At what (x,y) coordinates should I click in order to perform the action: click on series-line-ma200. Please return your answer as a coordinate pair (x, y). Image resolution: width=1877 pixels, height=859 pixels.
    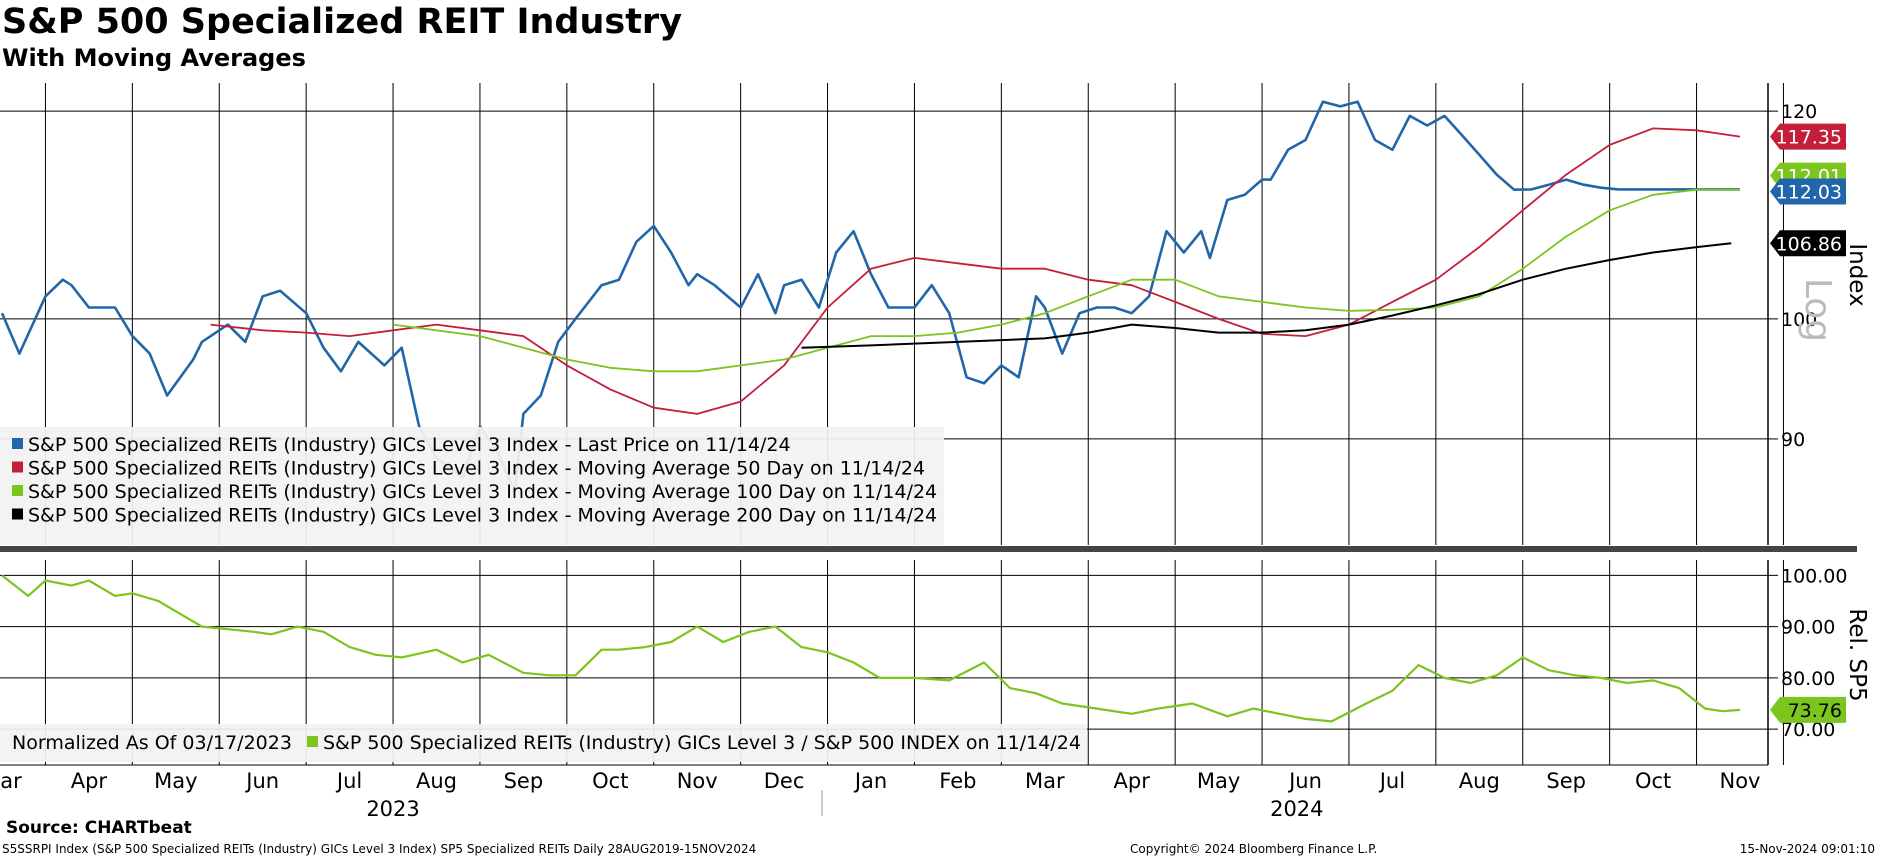
    Looking at the image, I should click on (1266, 295).